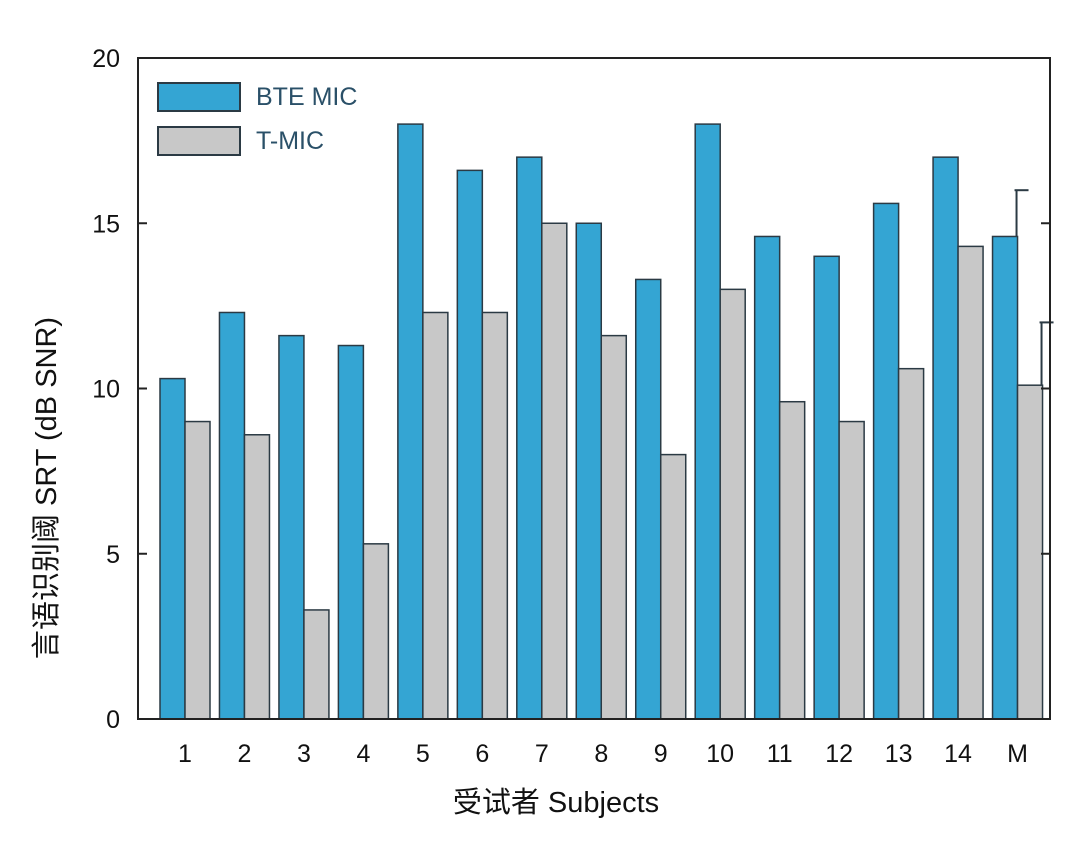  What do you see at coordinates (839, 754) in the screenshot?
I see `x-tick-label-12: 12` at bounding box center [839, 754].